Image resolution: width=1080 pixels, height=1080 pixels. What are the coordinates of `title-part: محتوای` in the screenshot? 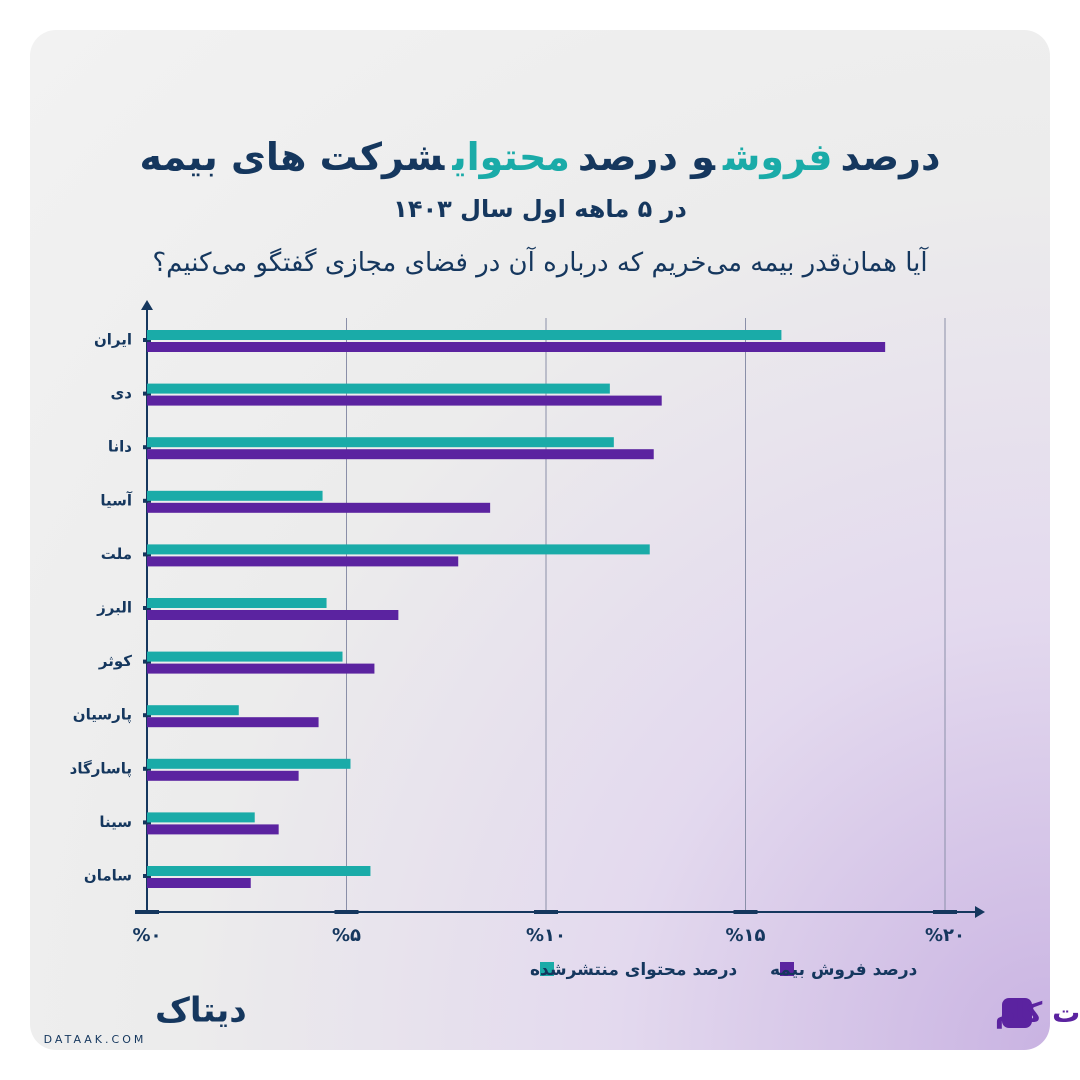 It's located at (511, 157).